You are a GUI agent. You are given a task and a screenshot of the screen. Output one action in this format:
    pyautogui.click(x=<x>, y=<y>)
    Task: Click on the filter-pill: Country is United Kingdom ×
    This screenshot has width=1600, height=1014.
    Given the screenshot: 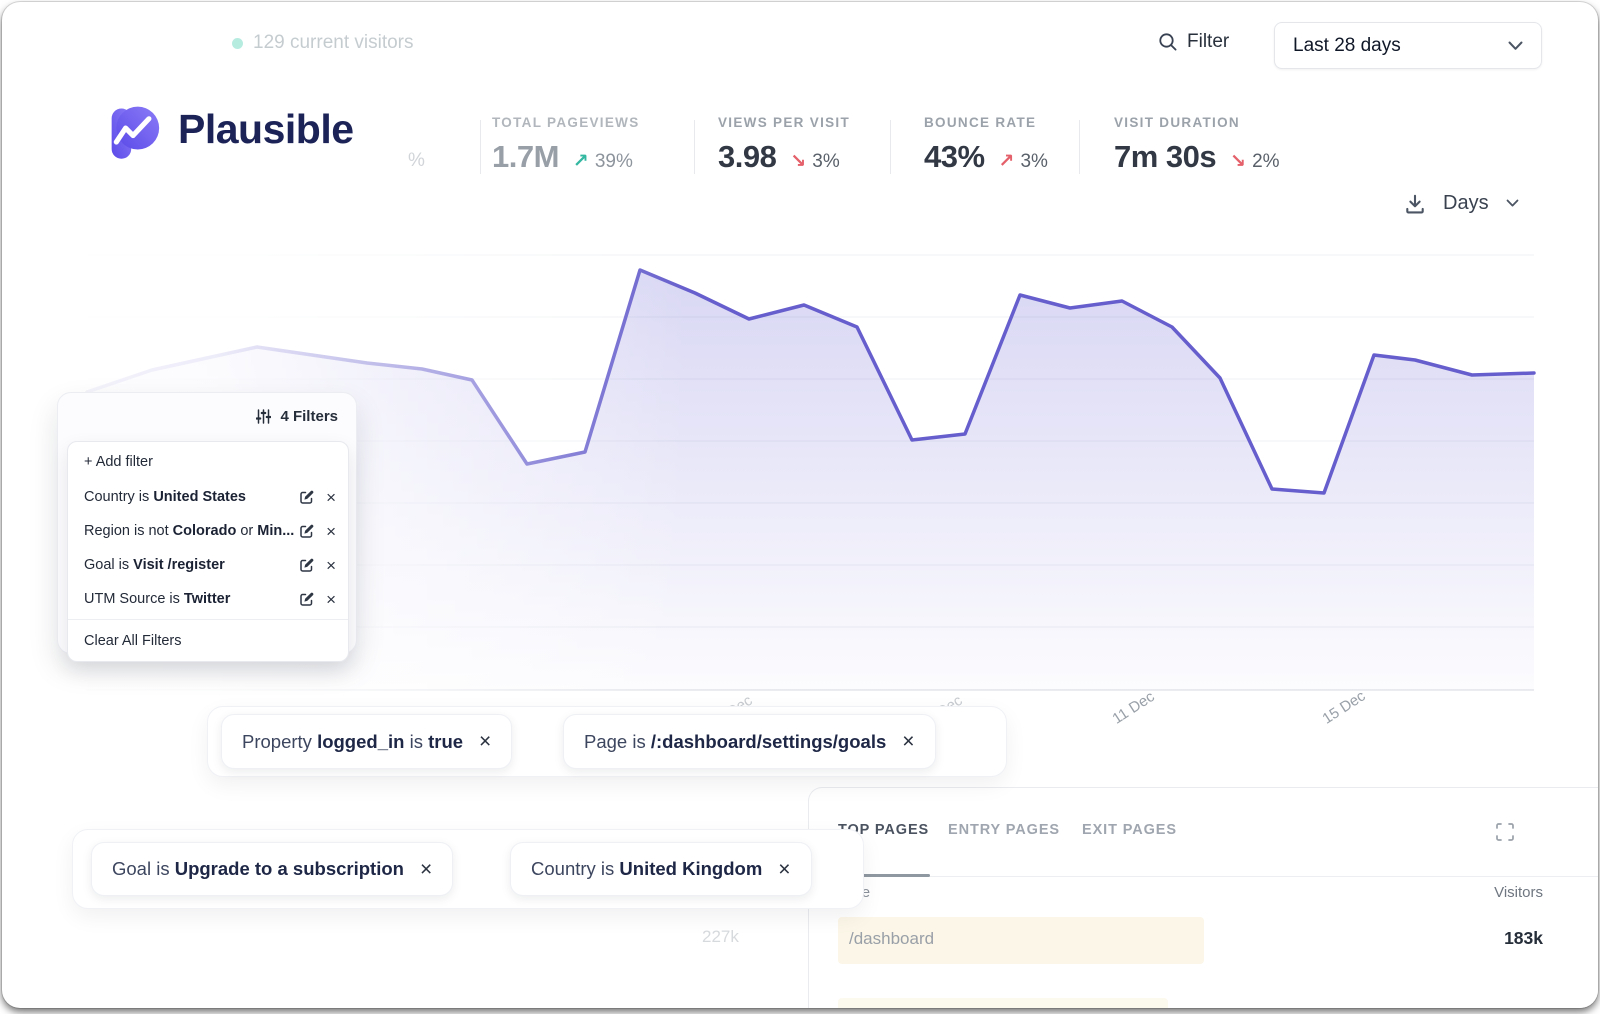 What is the action you would take?
    pyautogui.click(x=661, y=869)
    